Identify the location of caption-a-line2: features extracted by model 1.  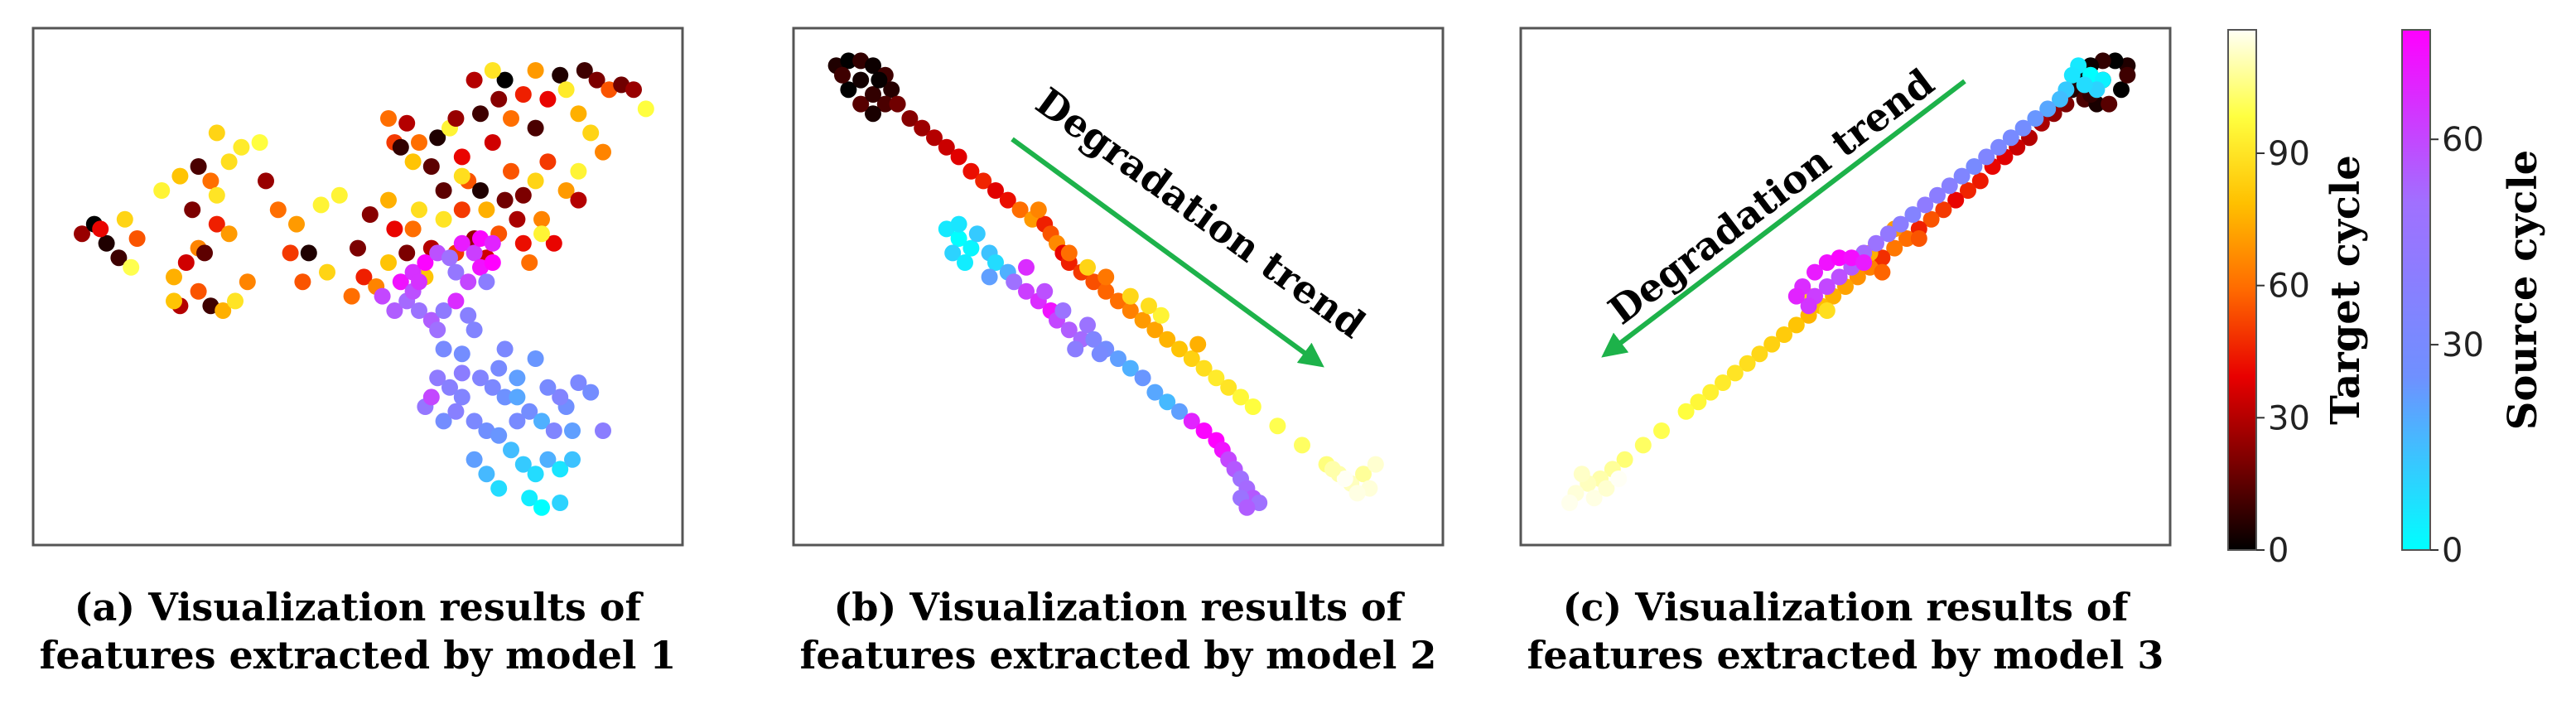
(358, 655).